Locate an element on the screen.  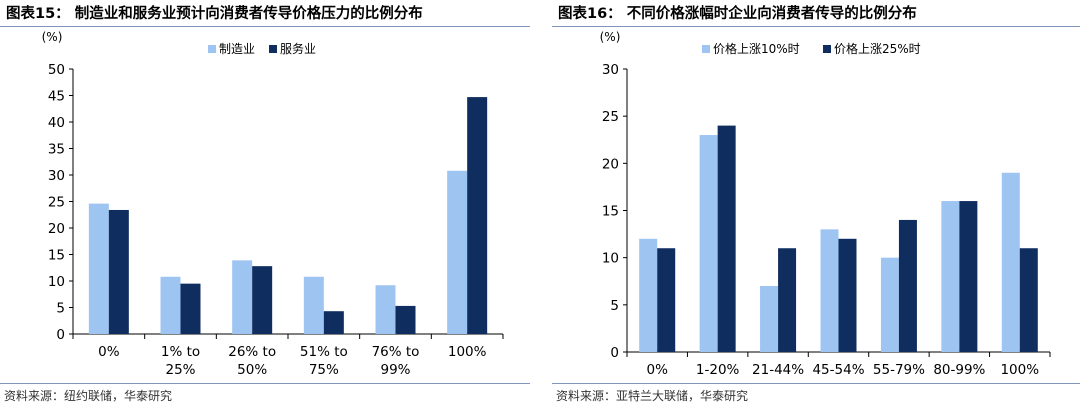
x-tick-label-line: 1-20% is located at coordinates (718, 370).